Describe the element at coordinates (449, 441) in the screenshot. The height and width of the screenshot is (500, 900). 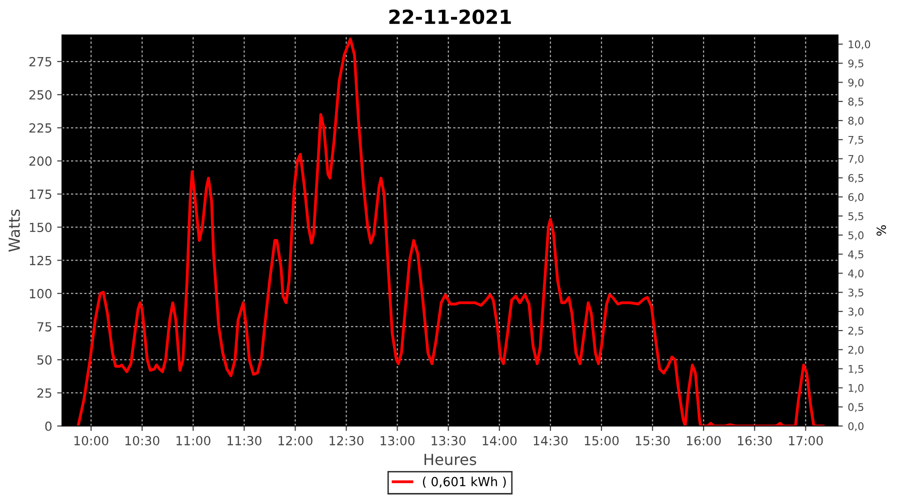
I see `x-tick-label: 13:30` at that location.